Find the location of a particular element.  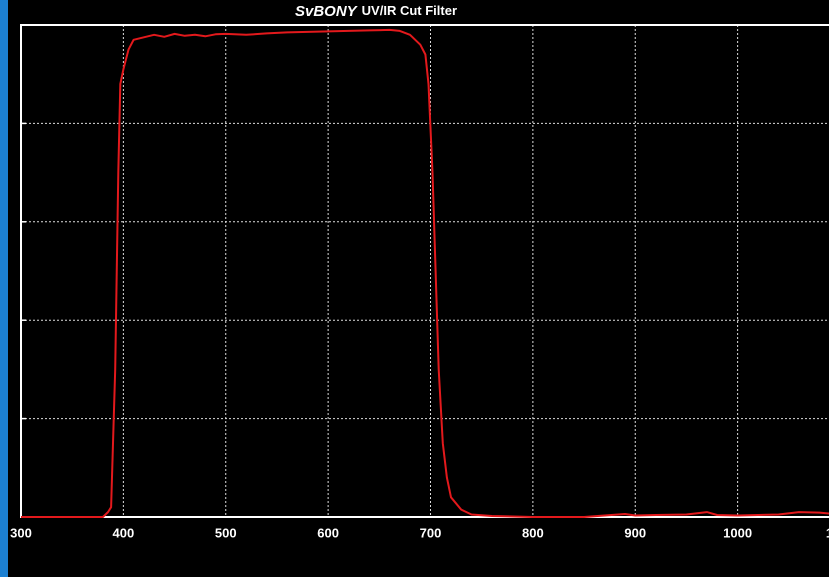

x-tick-label: 1100 is located at coordinates (827, 532).